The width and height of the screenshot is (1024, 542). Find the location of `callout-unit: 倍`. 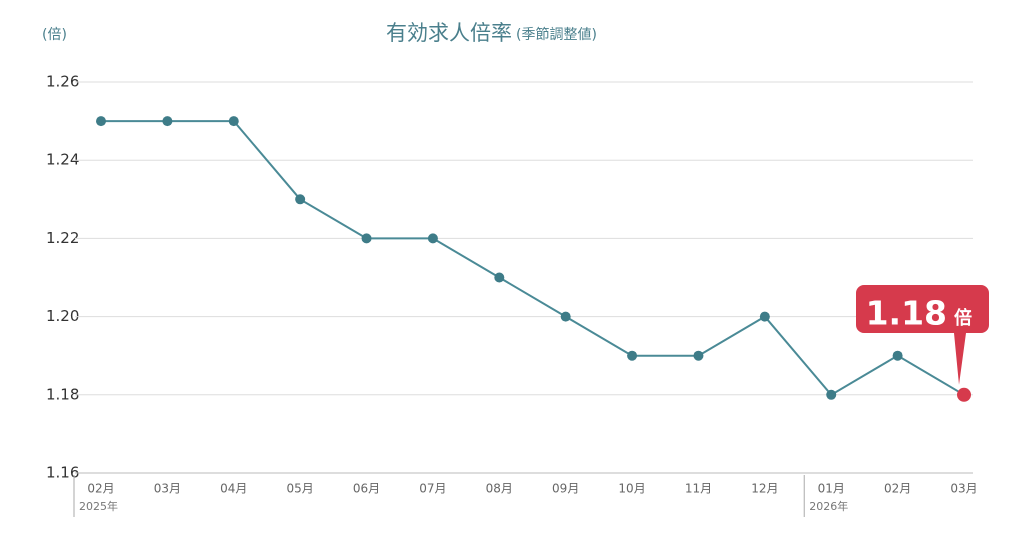

callout-unit: 倍 is located at coordinates (963, 318).